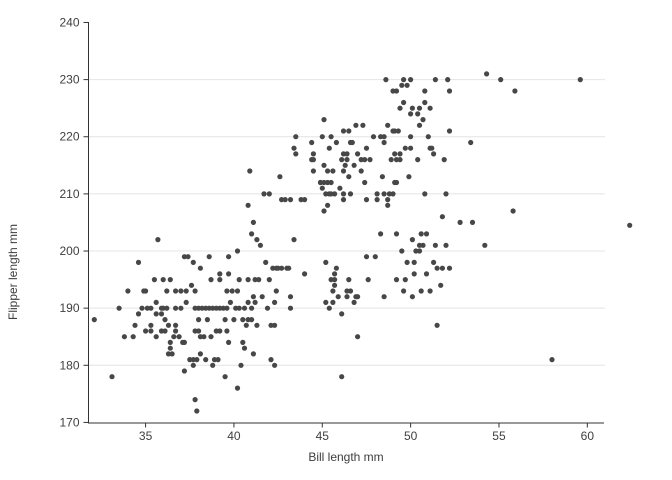 The width and height of the screenshot is (672, 480). Describe the element at coordinates (588, 436) in the screenshot. I see `x-tick-label: 60` at that location.